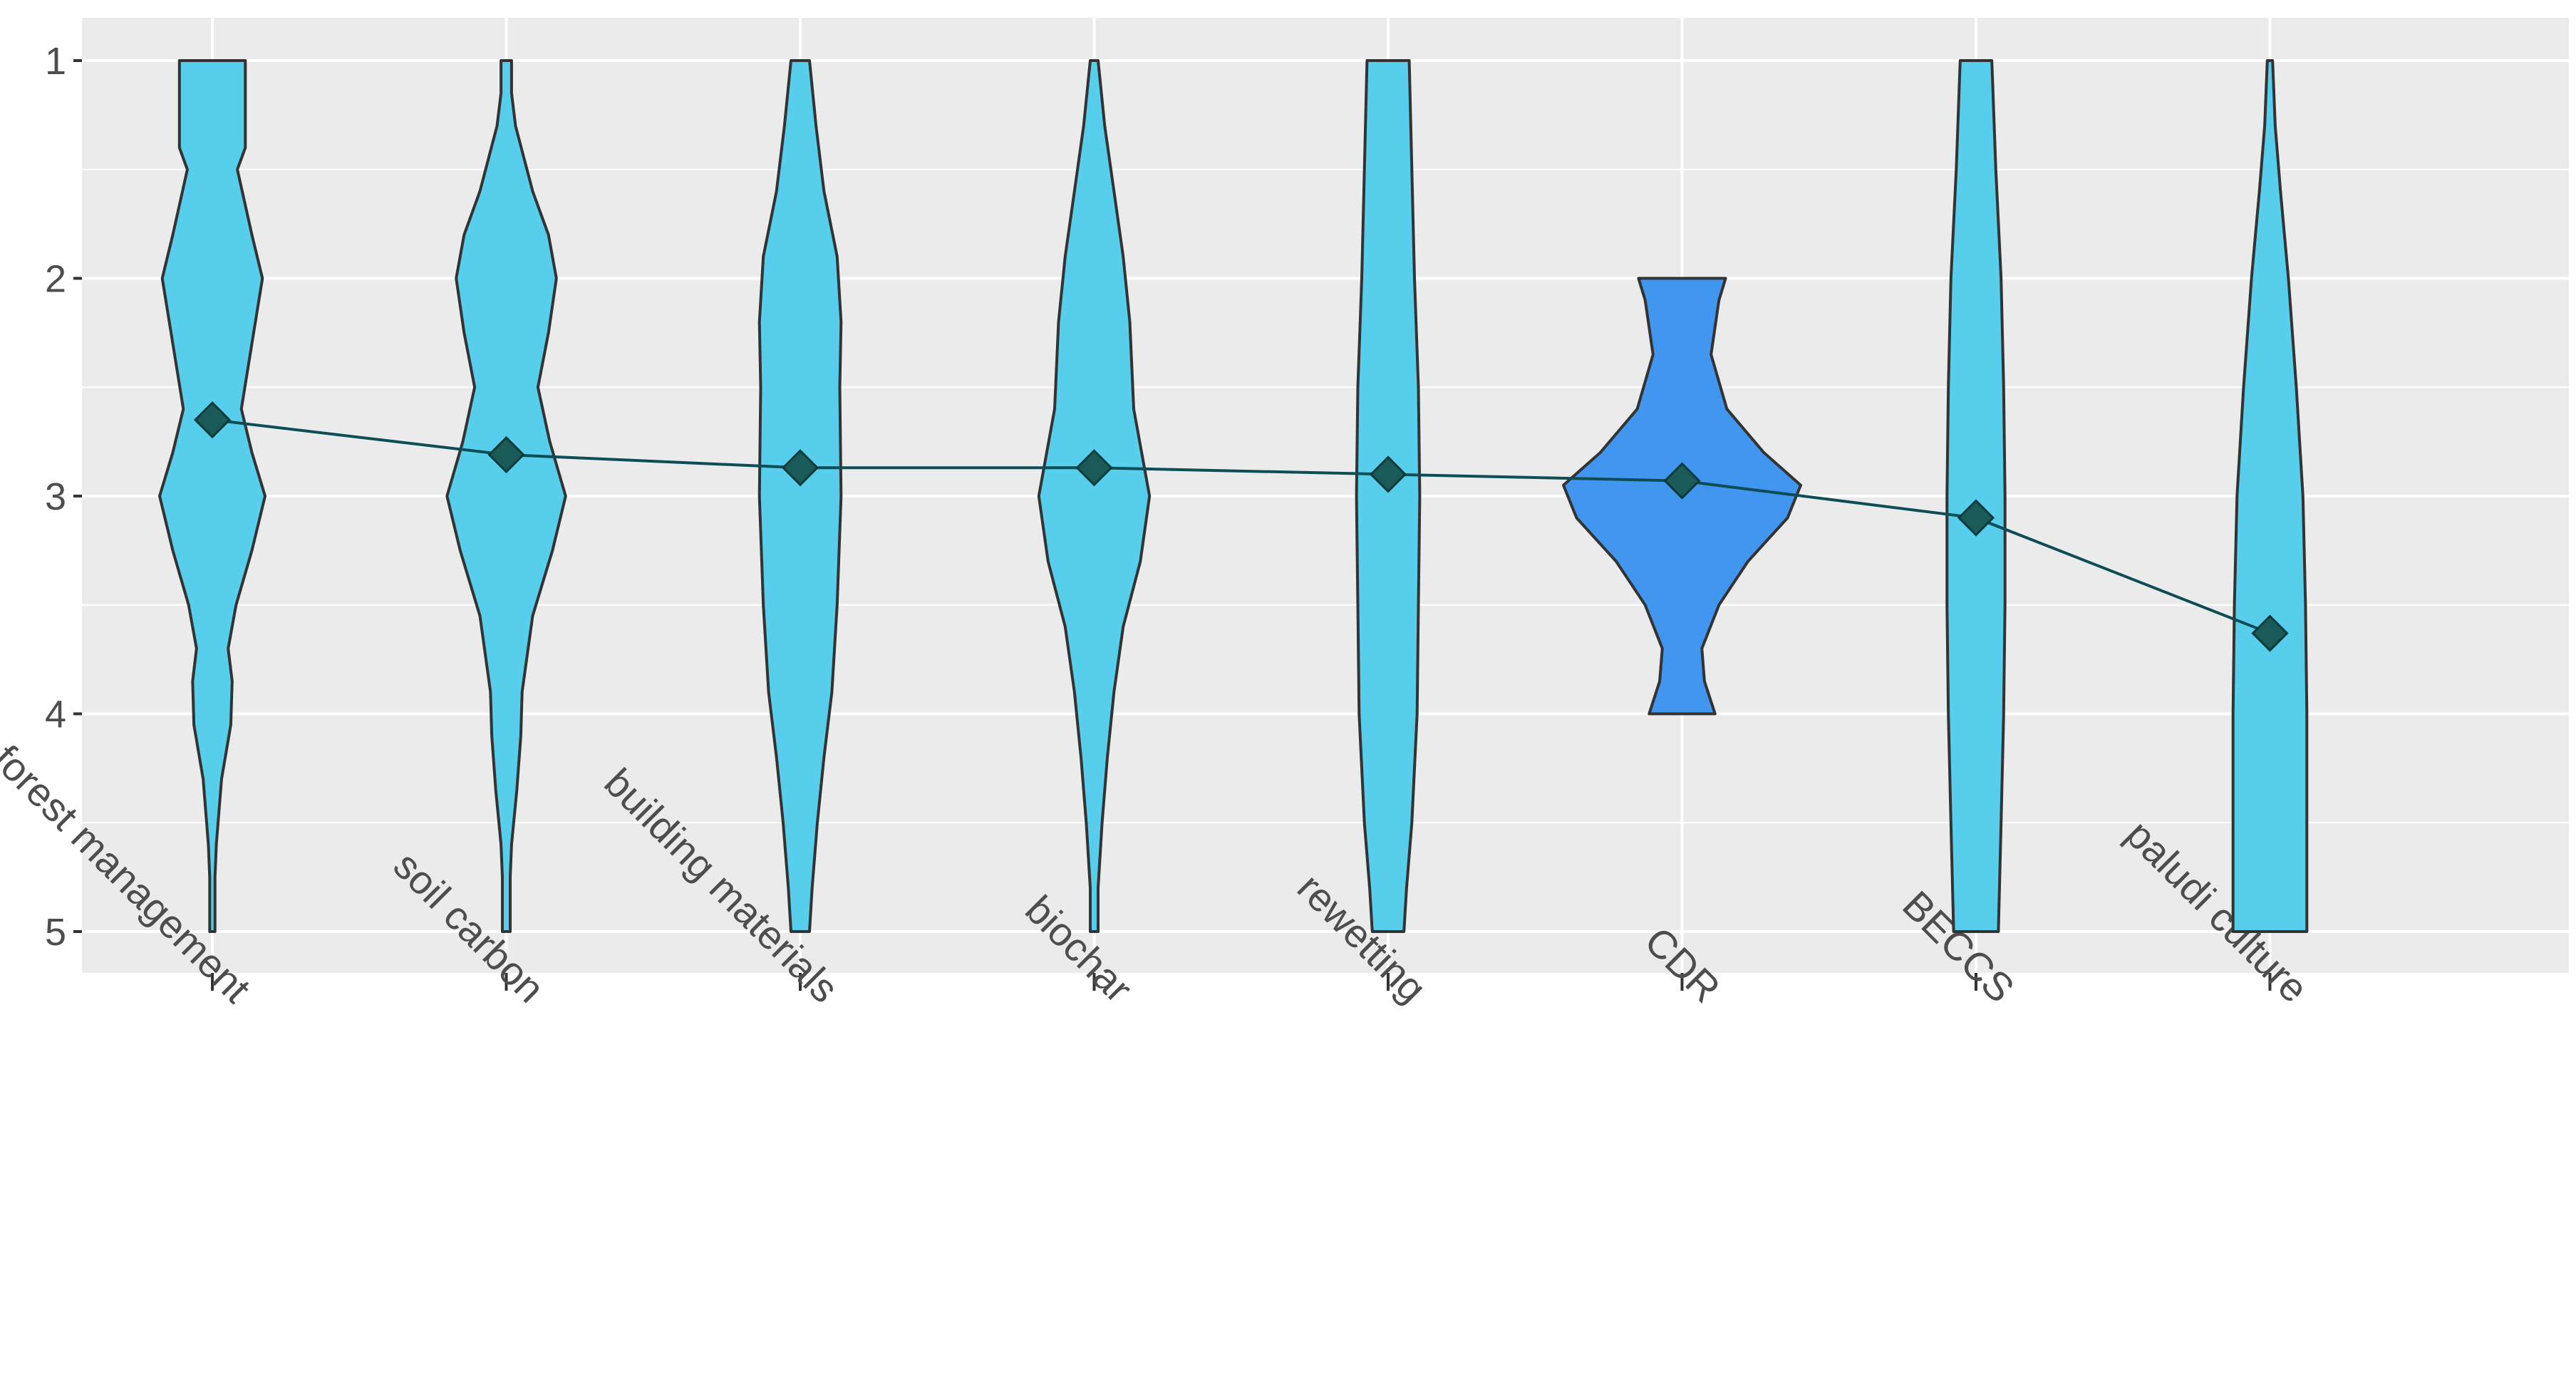 The width and height of the screenshot is (2576, 1392). What do you see at coordinates (506, 454) in the screenshot?
I see `mean-point-soil-carbon` at bounding box center [506, 454].